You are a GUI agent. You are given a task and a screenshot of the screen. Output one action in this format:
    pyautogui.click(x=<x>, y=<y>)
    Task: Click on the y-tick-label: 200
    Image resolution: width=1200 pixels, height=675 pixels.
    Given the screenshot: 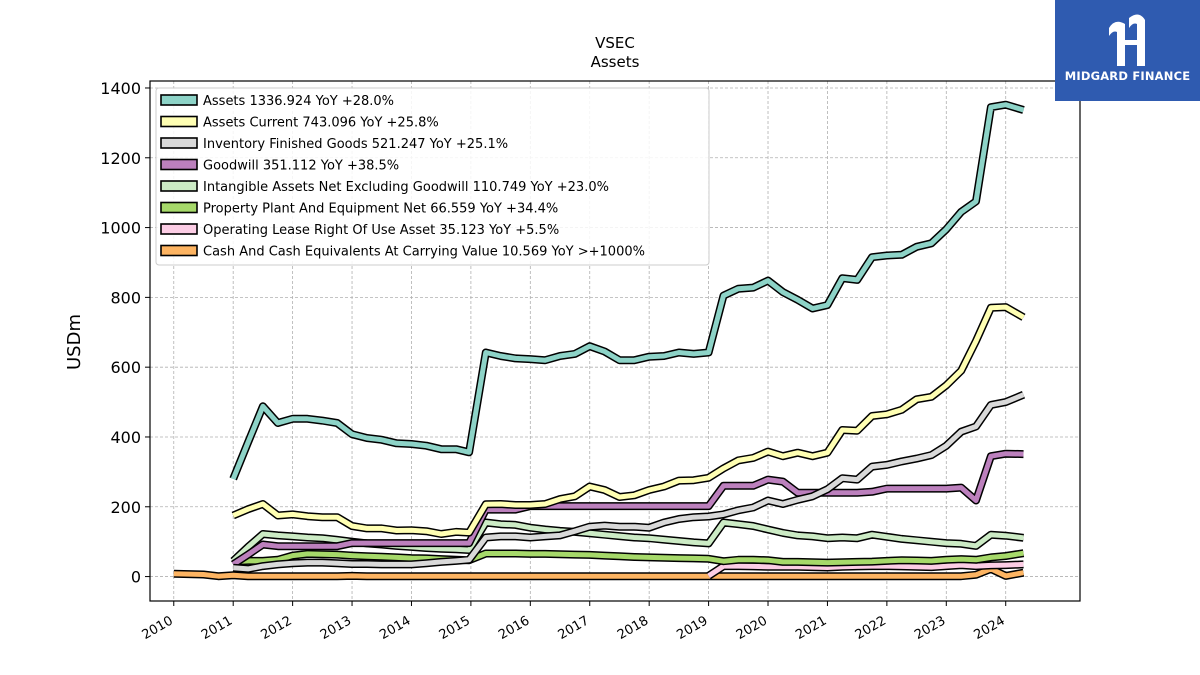 What is the action you would take?
    pyautogui.click(x=125, y=507)
    